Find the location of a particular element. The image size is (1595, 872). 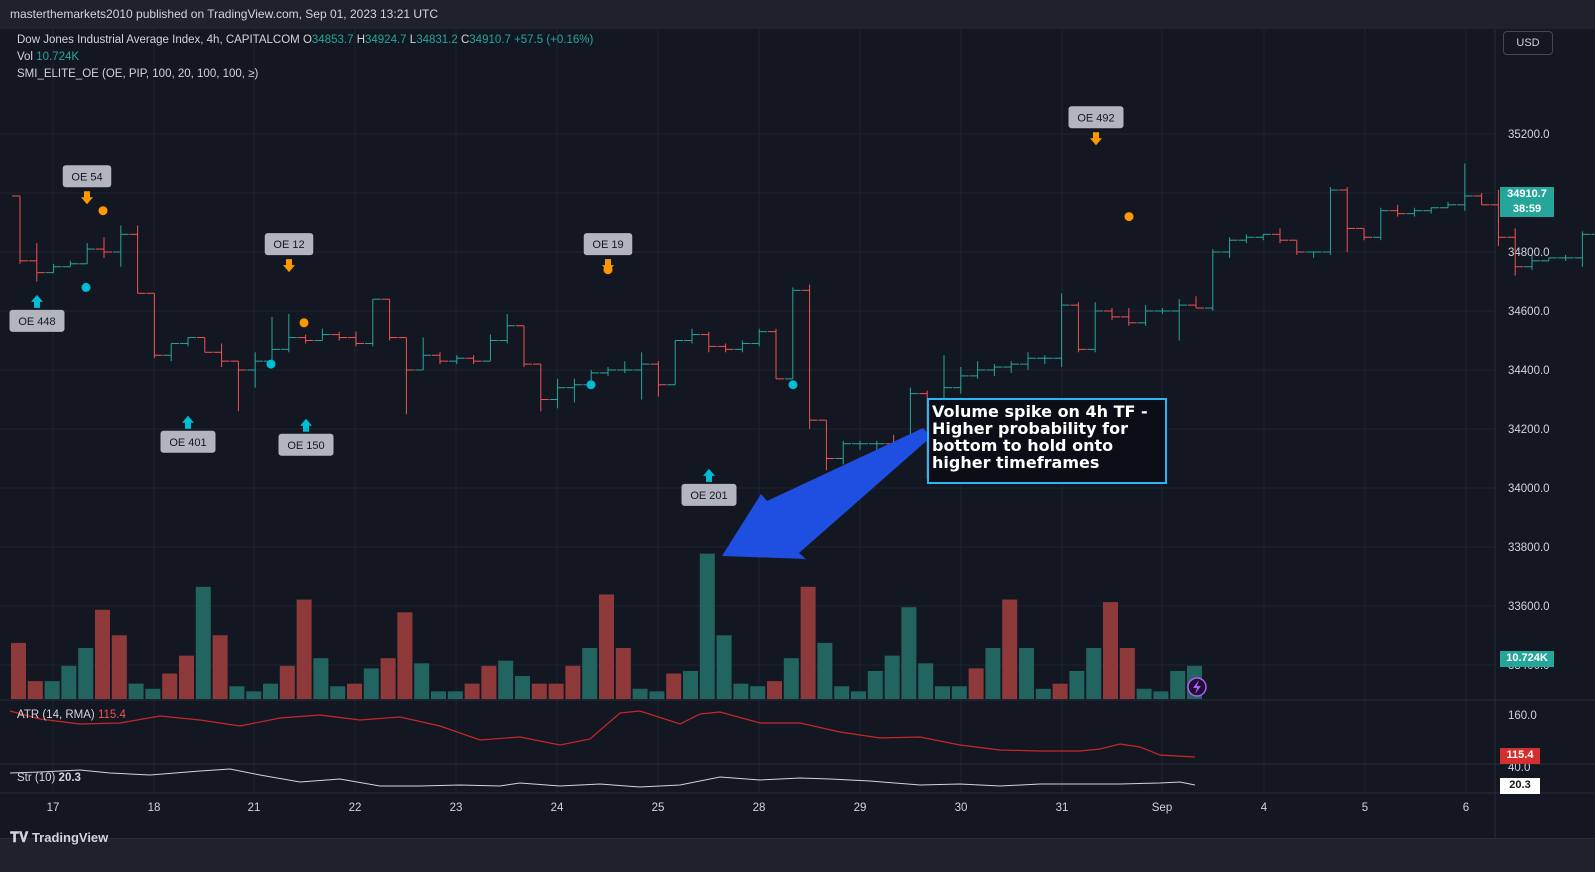

vol-label: Vol is located at coordinates (25, 57).